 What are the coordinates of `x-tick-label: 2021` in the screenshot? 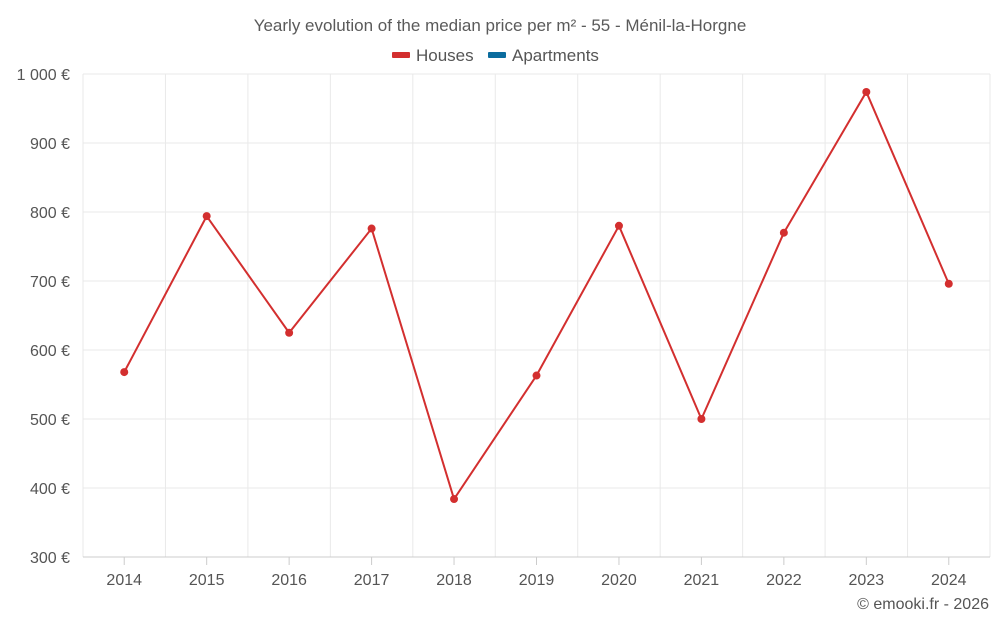 It's located at (702, 580).